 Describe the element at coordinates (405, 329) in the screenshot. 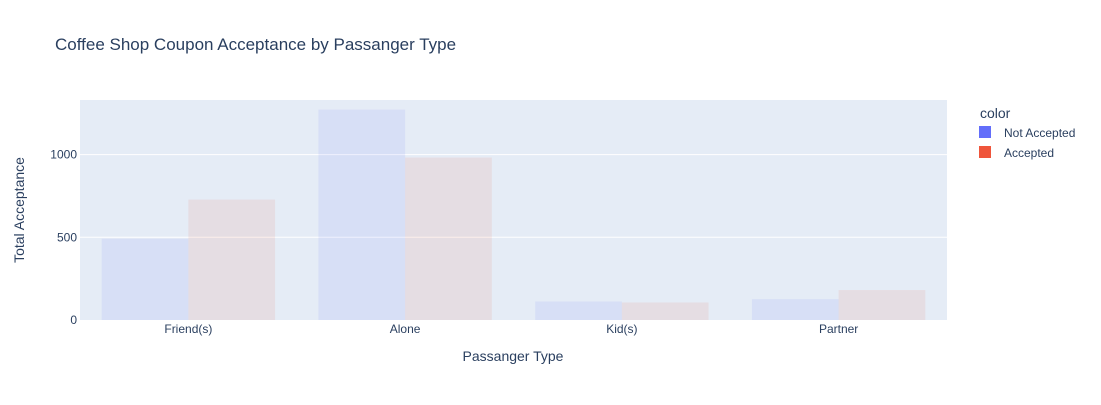

I see `x-tick-label: Alone` at that location.